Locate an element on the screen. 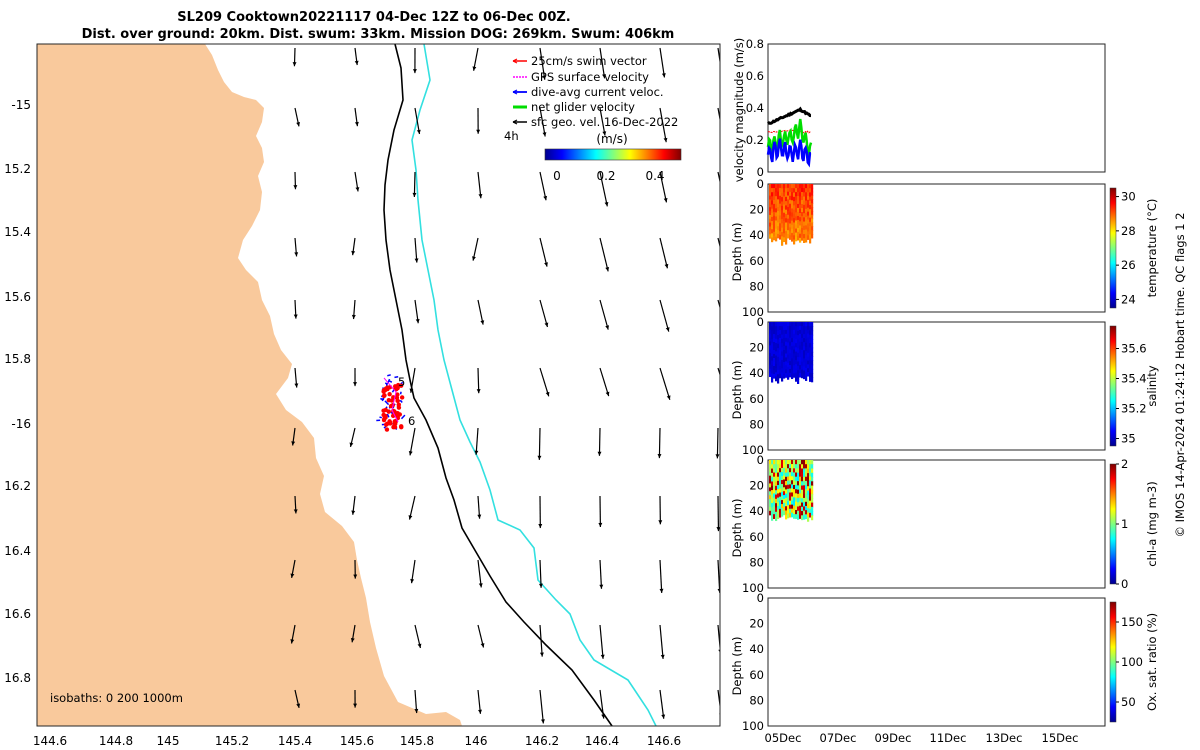 The width and height of the screenshot is (1200, 750). track-marker-label: 6 is located at coordinates (411, 421).